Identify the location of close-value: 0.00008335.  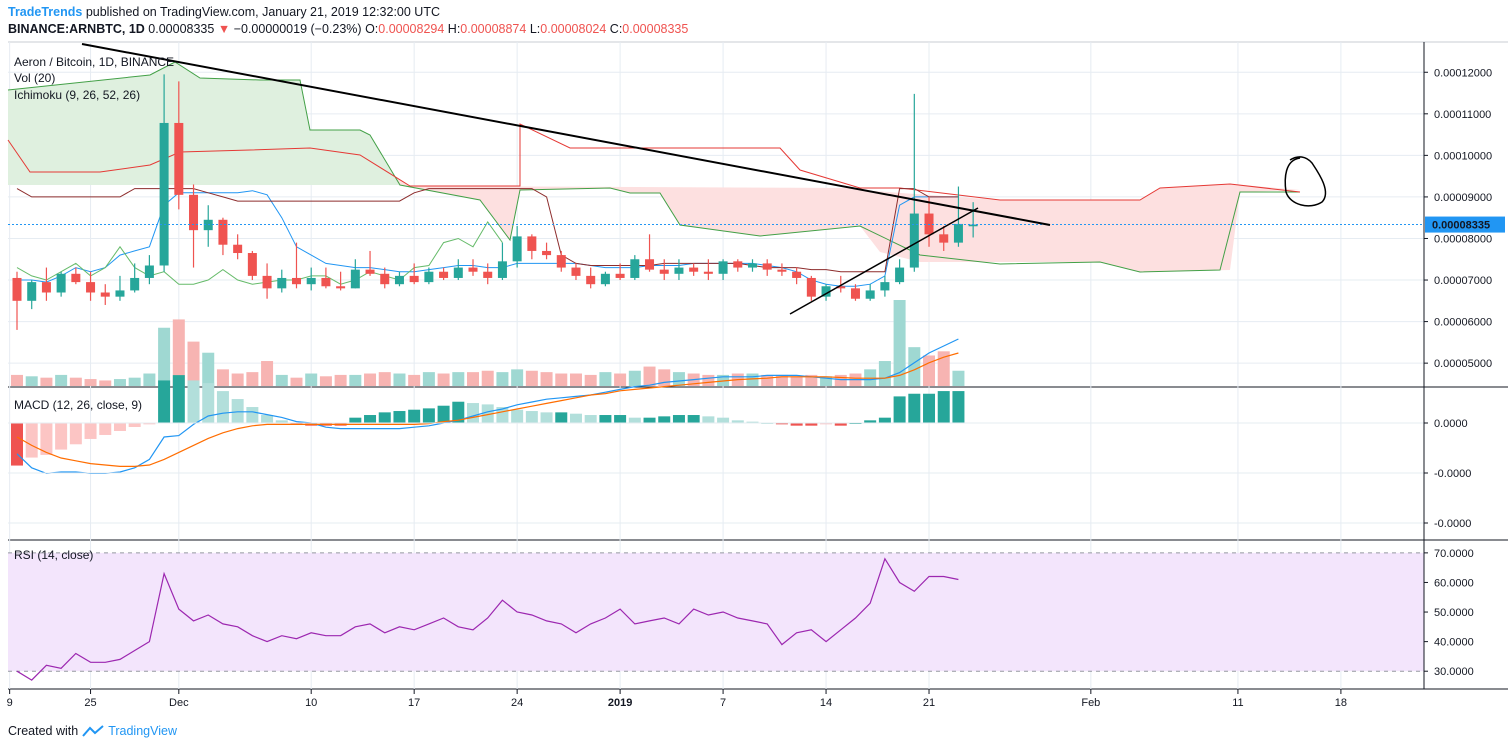
(655, 29).